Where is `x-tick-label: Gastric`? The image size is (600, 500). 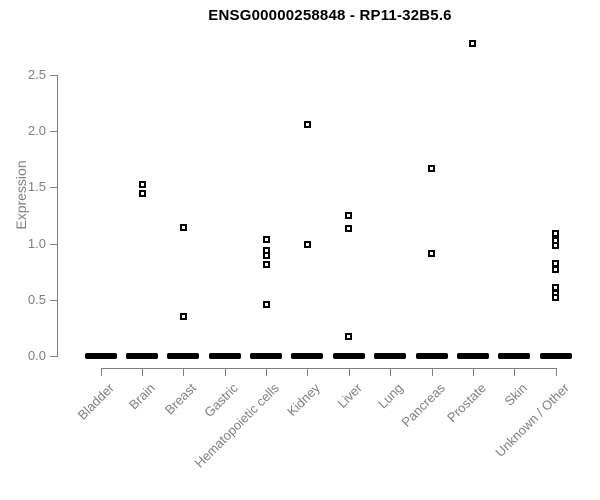
x-tick-label: Gastric is located at coordinates (220, 400).